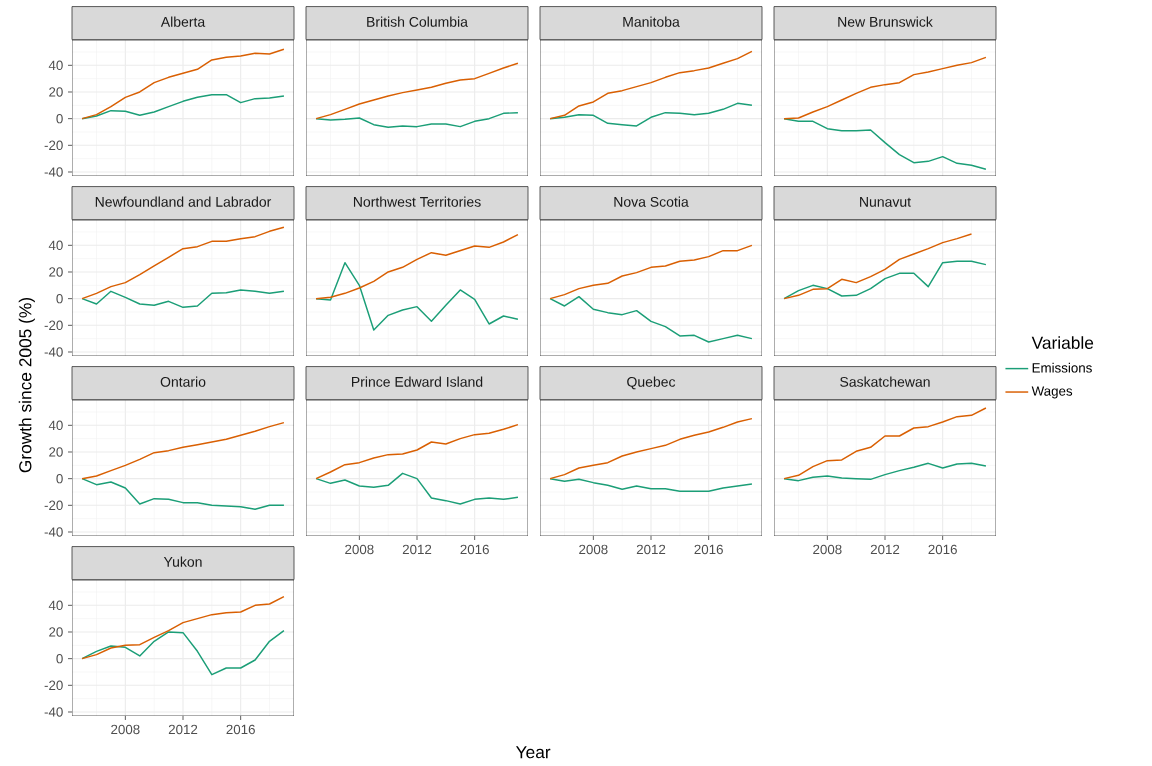  What do you see at coordinates (183, 201) in the screenshot?
I see `chart-title: Newfoundland and Labrador` at bounding box center [183, 201].